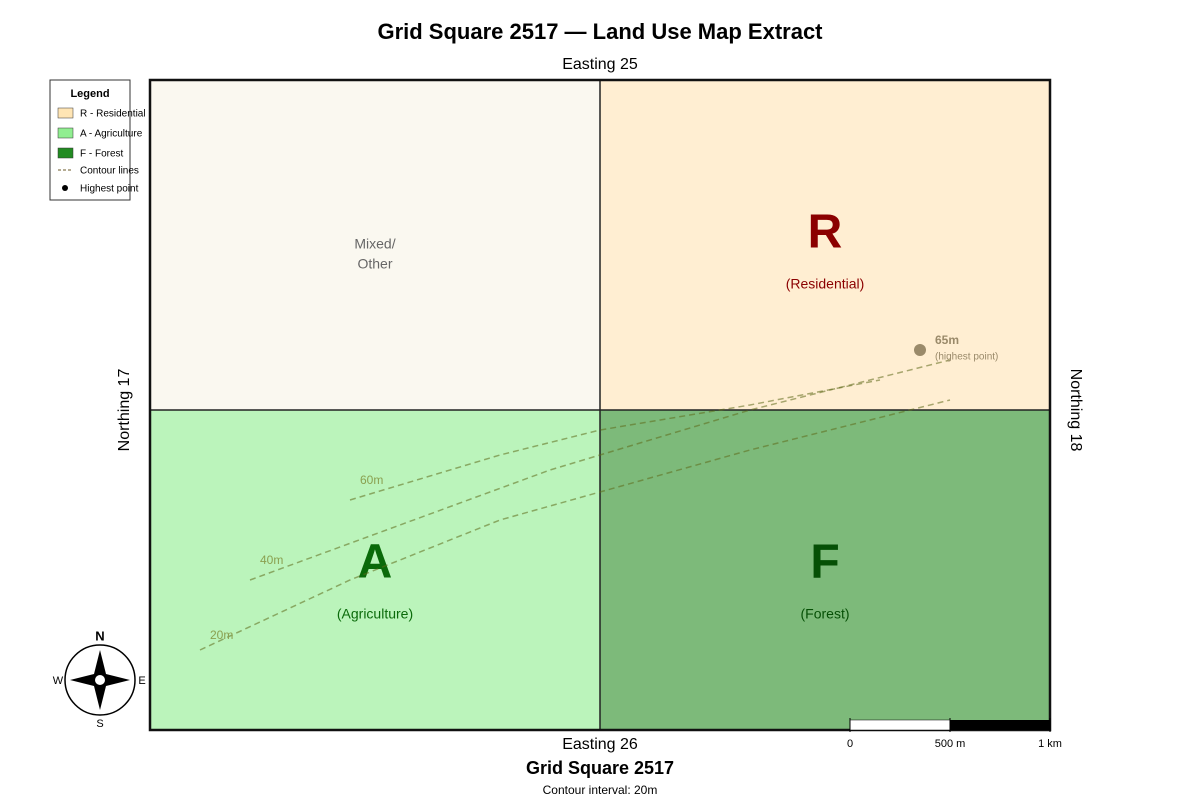  What do you see at coordinates (600, 64) in the screenshot?
I see `axis-label: Easting 25` at bounding box center [600, 64].